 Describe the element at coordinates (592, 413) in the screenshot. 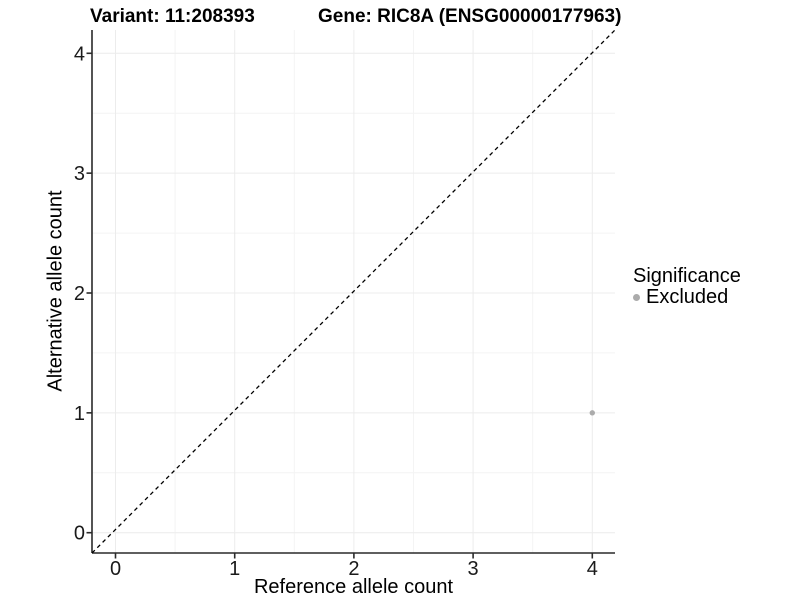

I see `data-point` at that location.